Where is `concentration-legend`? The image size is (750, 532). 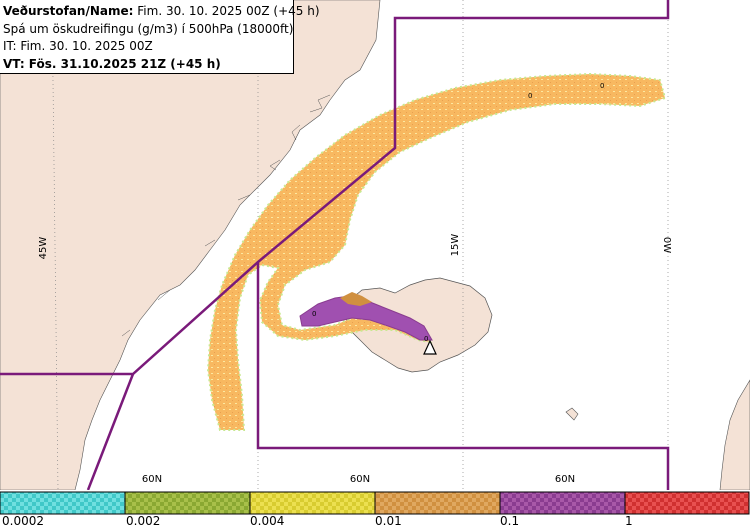
concentration-legend is located at coordinates (375, 511).